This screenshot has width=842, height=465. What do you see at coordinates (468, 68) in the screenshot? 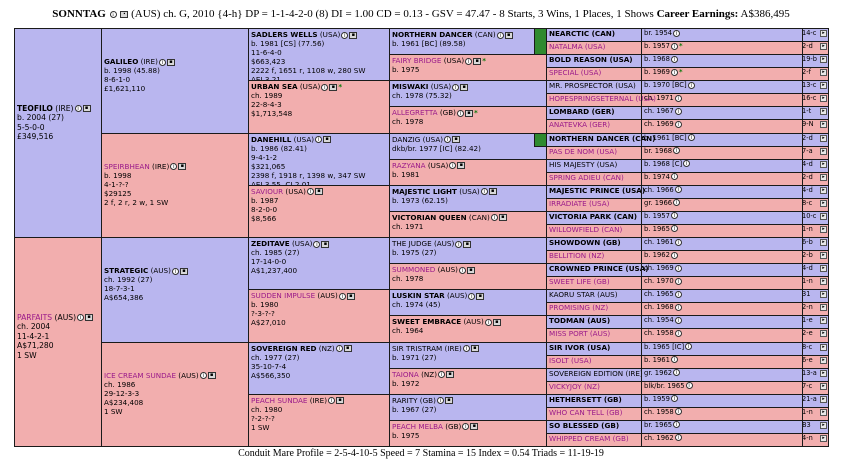
I see `pedigree-cell-gen4-2: FAIRY BRIDGE (USA) i ▪ * b. 1975` at bounding box center [468, 68].